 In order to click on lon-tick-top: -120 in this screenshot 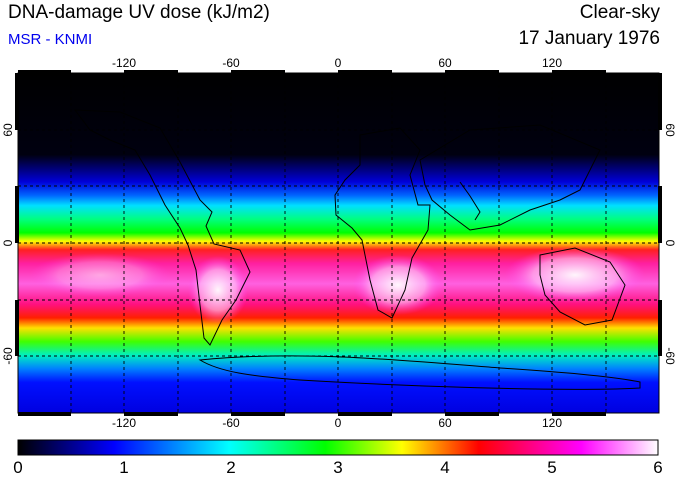, I will do `click(124, 63)`.